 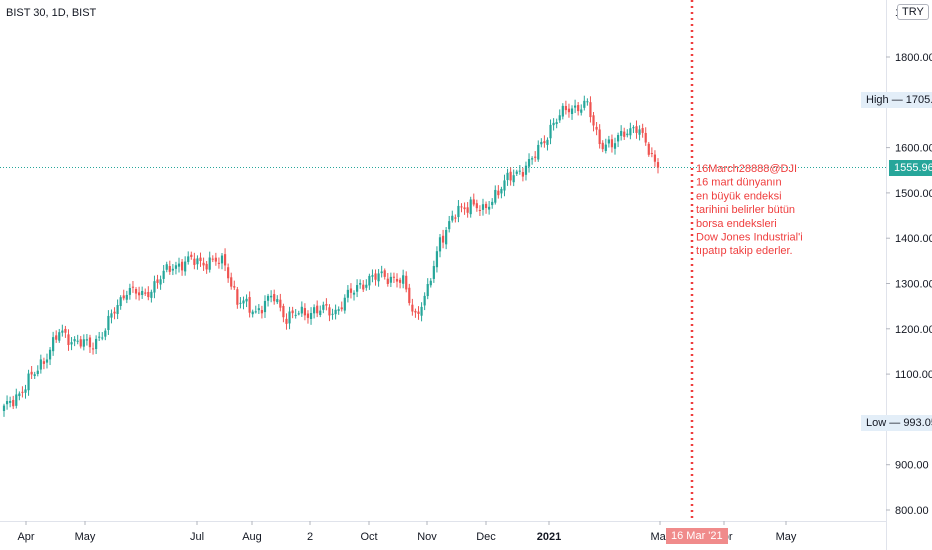 What do you see at coordinates (739, 196) in the screenshot?
I see `annotation-line: en büyük endeksi` at bounding box center [739, 196].